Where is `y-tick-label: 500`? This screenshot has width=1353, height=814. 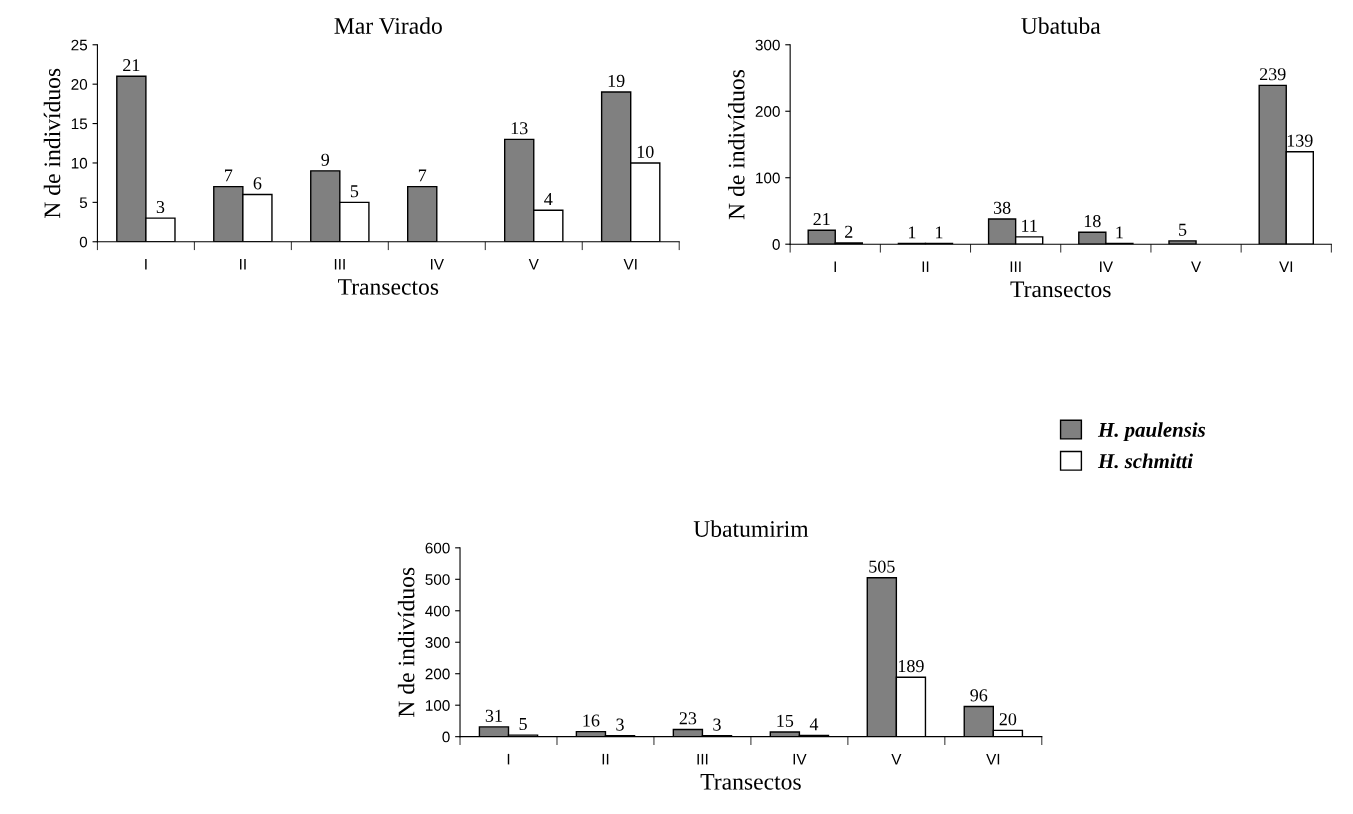 y-tick-label: 500 is located at coordinates (437, 579).